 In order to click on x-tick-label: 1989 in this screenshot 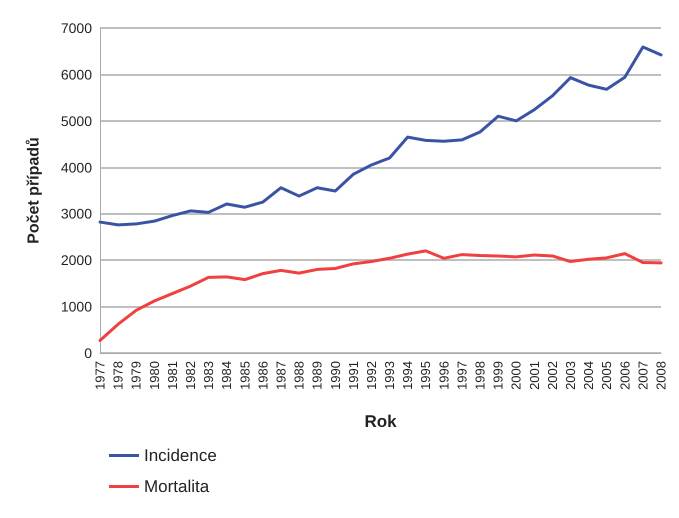, I will do `click(317, 375)`.